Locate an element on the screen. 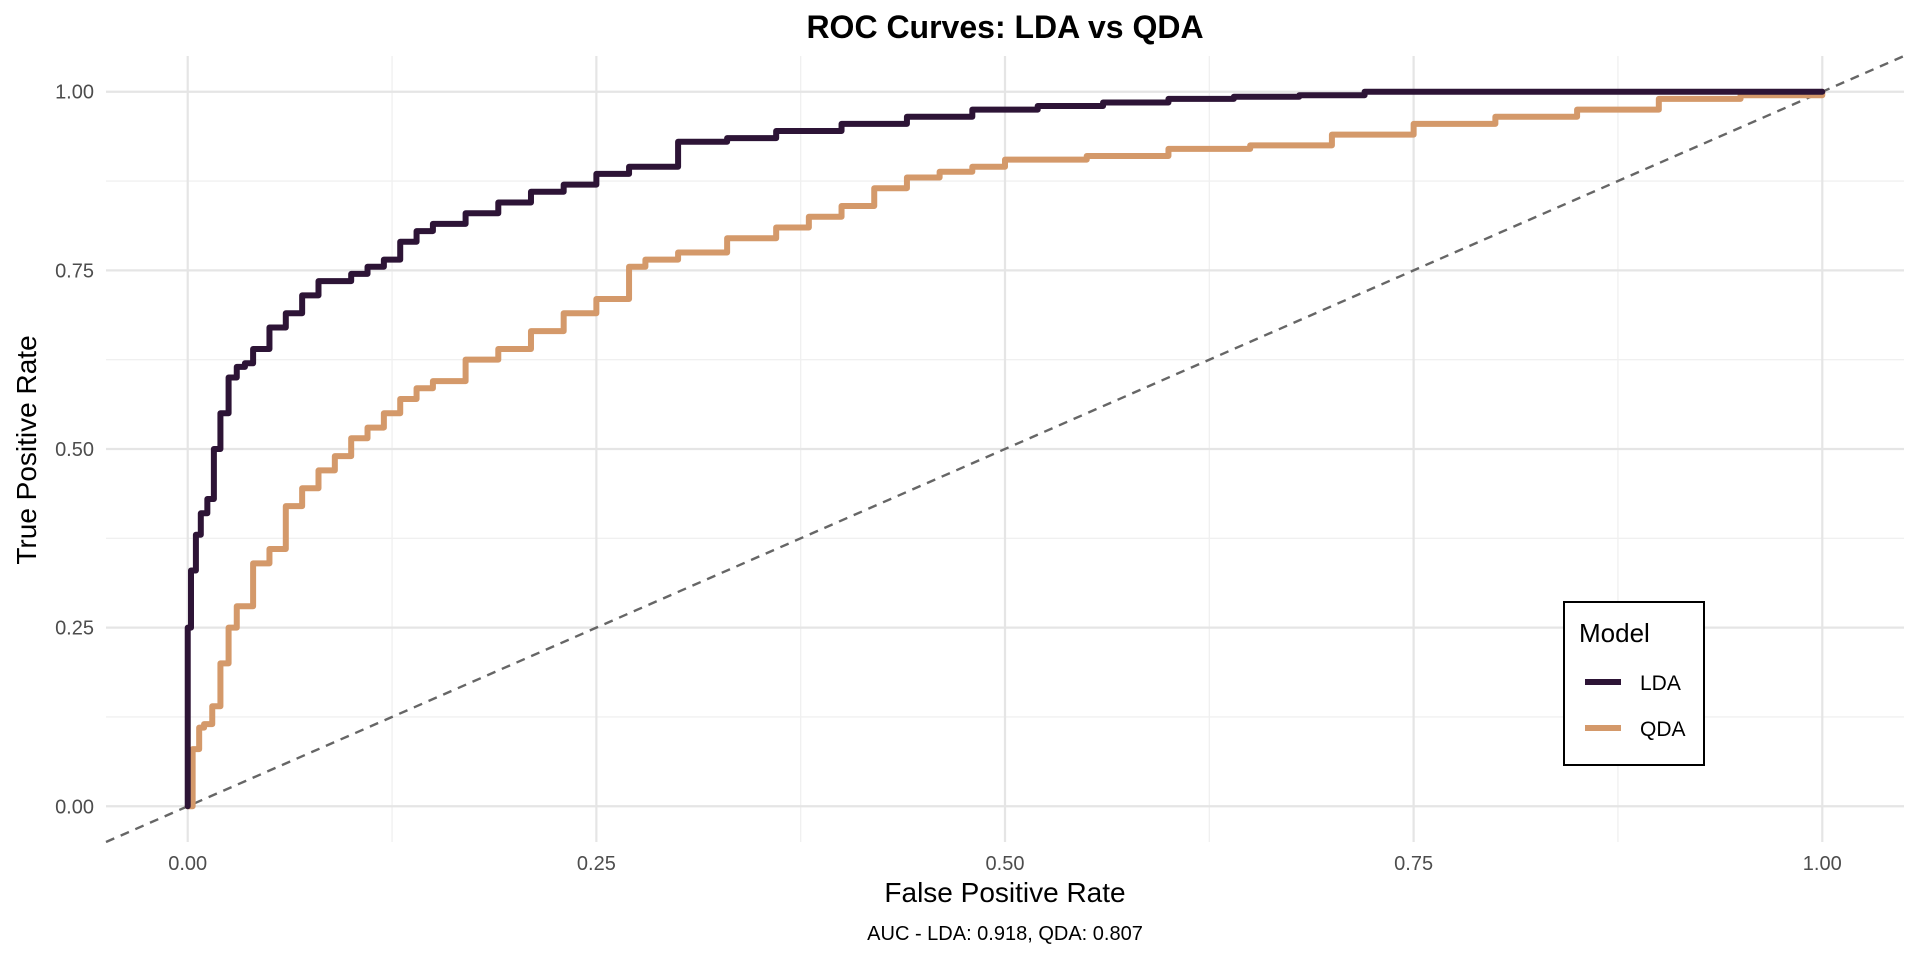  y-axis-ticks: 0.00 0.25 0.50 0.75 1.00 is located at coordinates (74, 450).